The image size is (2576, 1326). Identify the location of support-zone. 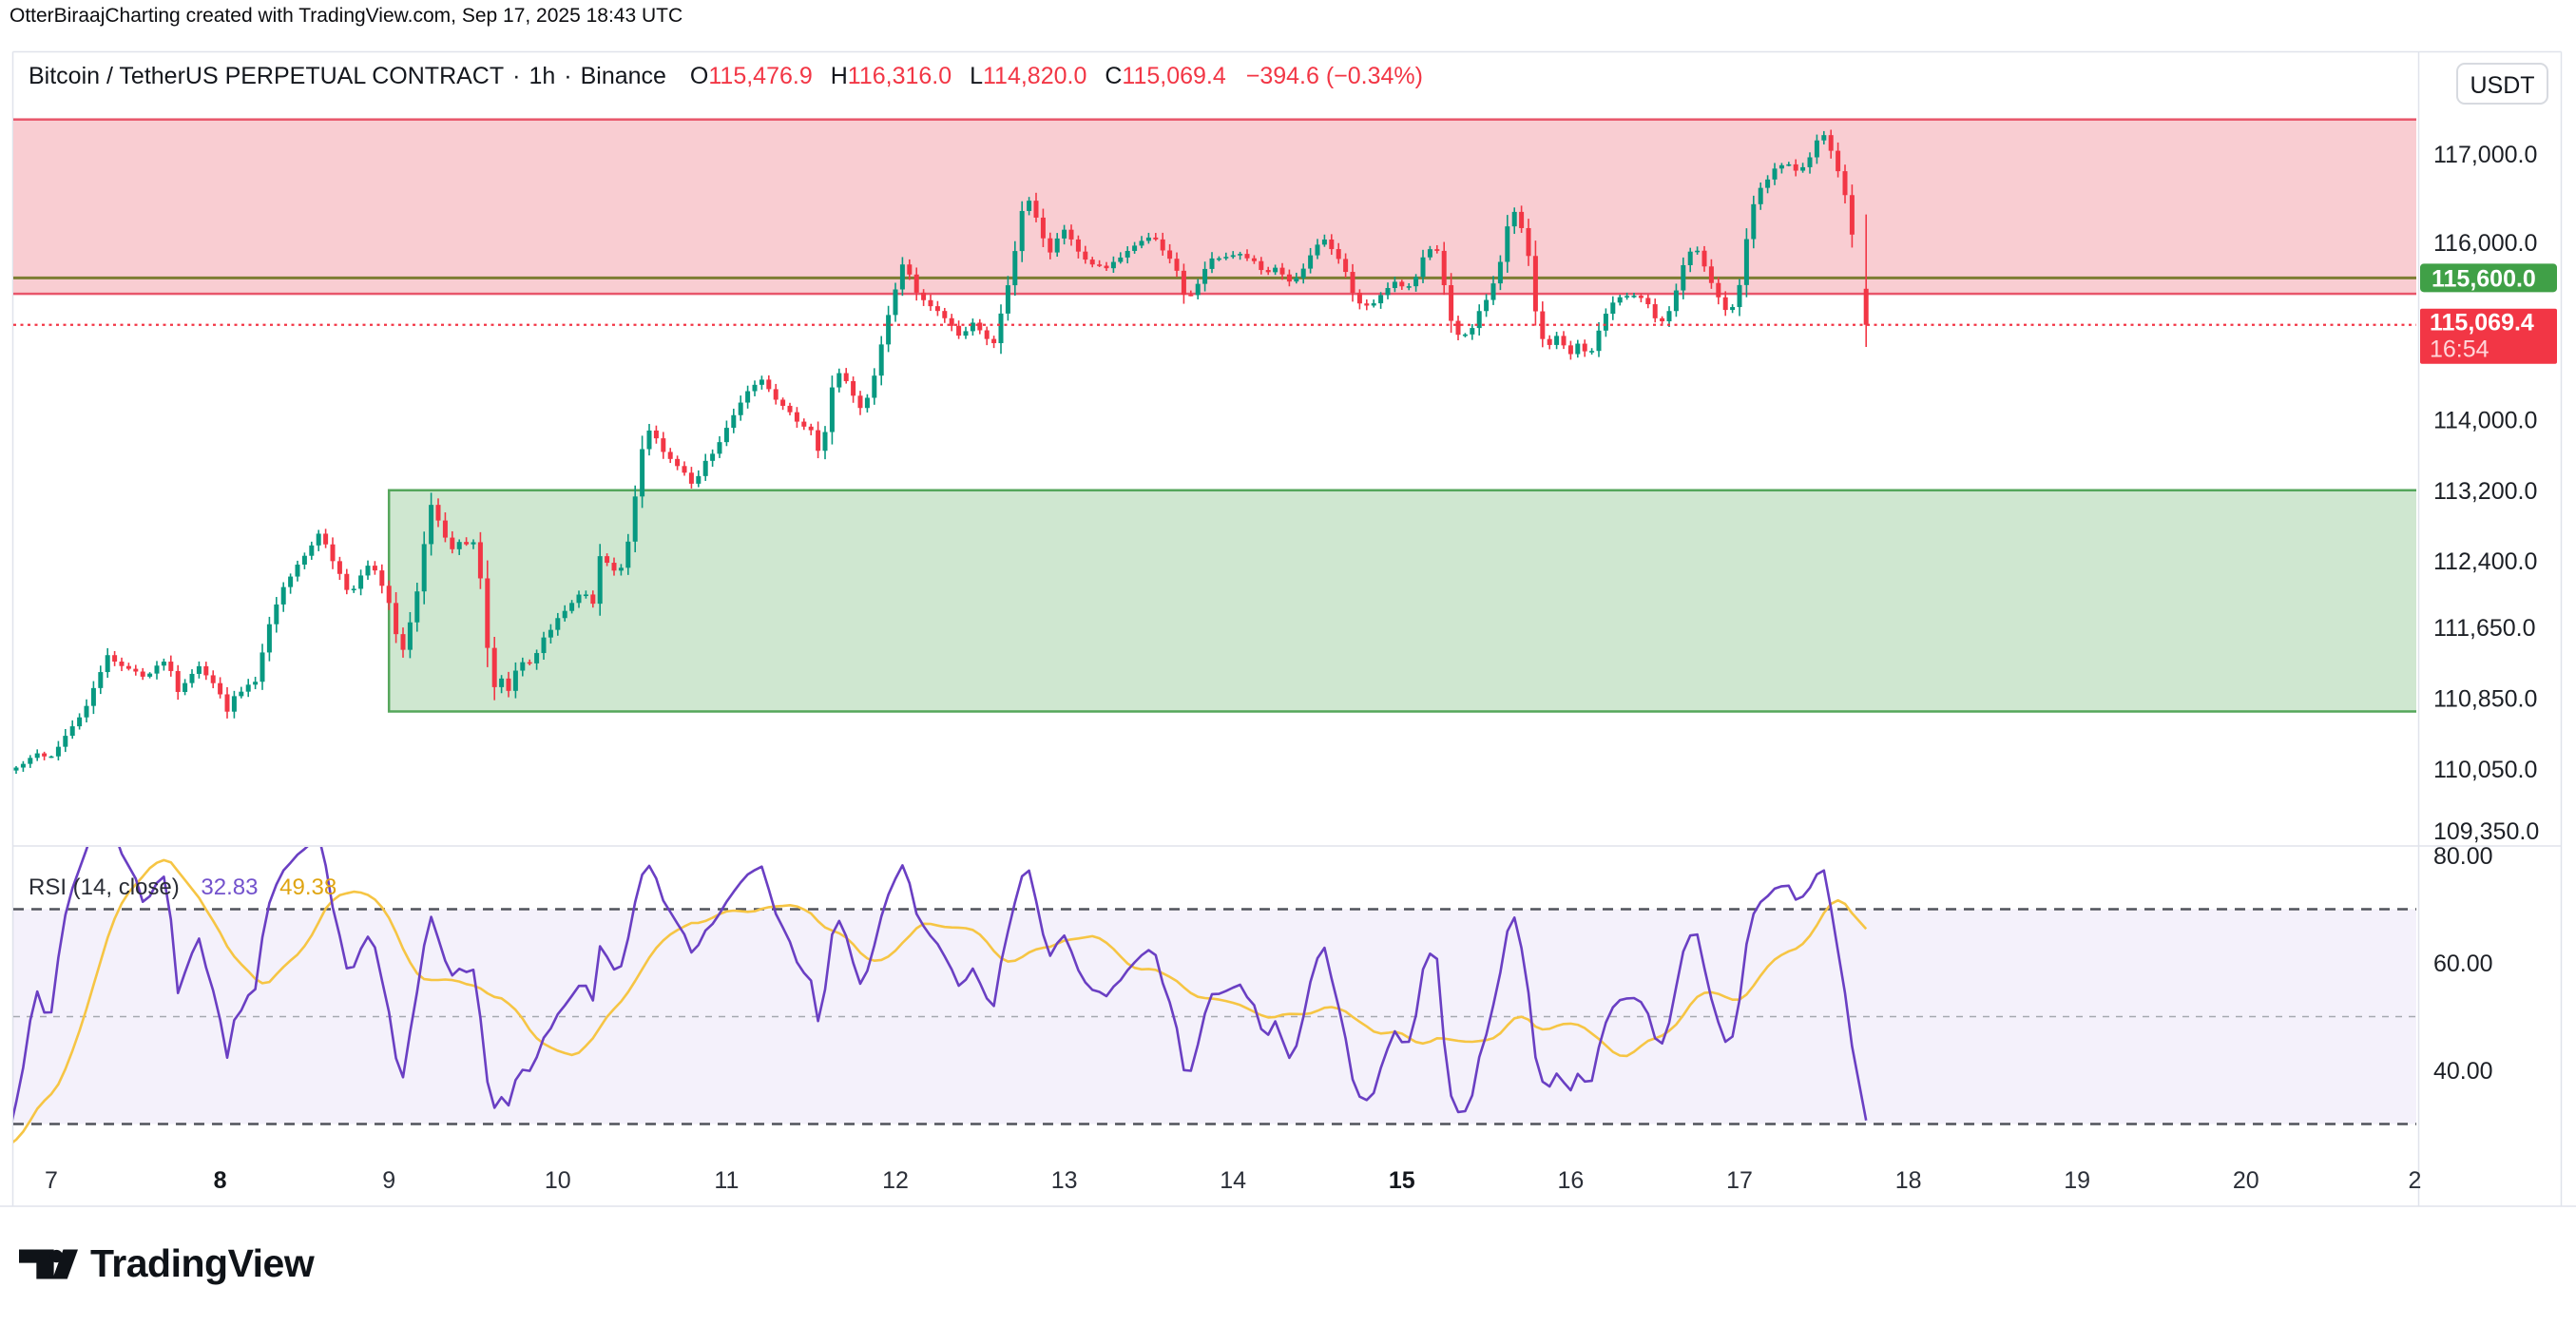
(1418, 601).